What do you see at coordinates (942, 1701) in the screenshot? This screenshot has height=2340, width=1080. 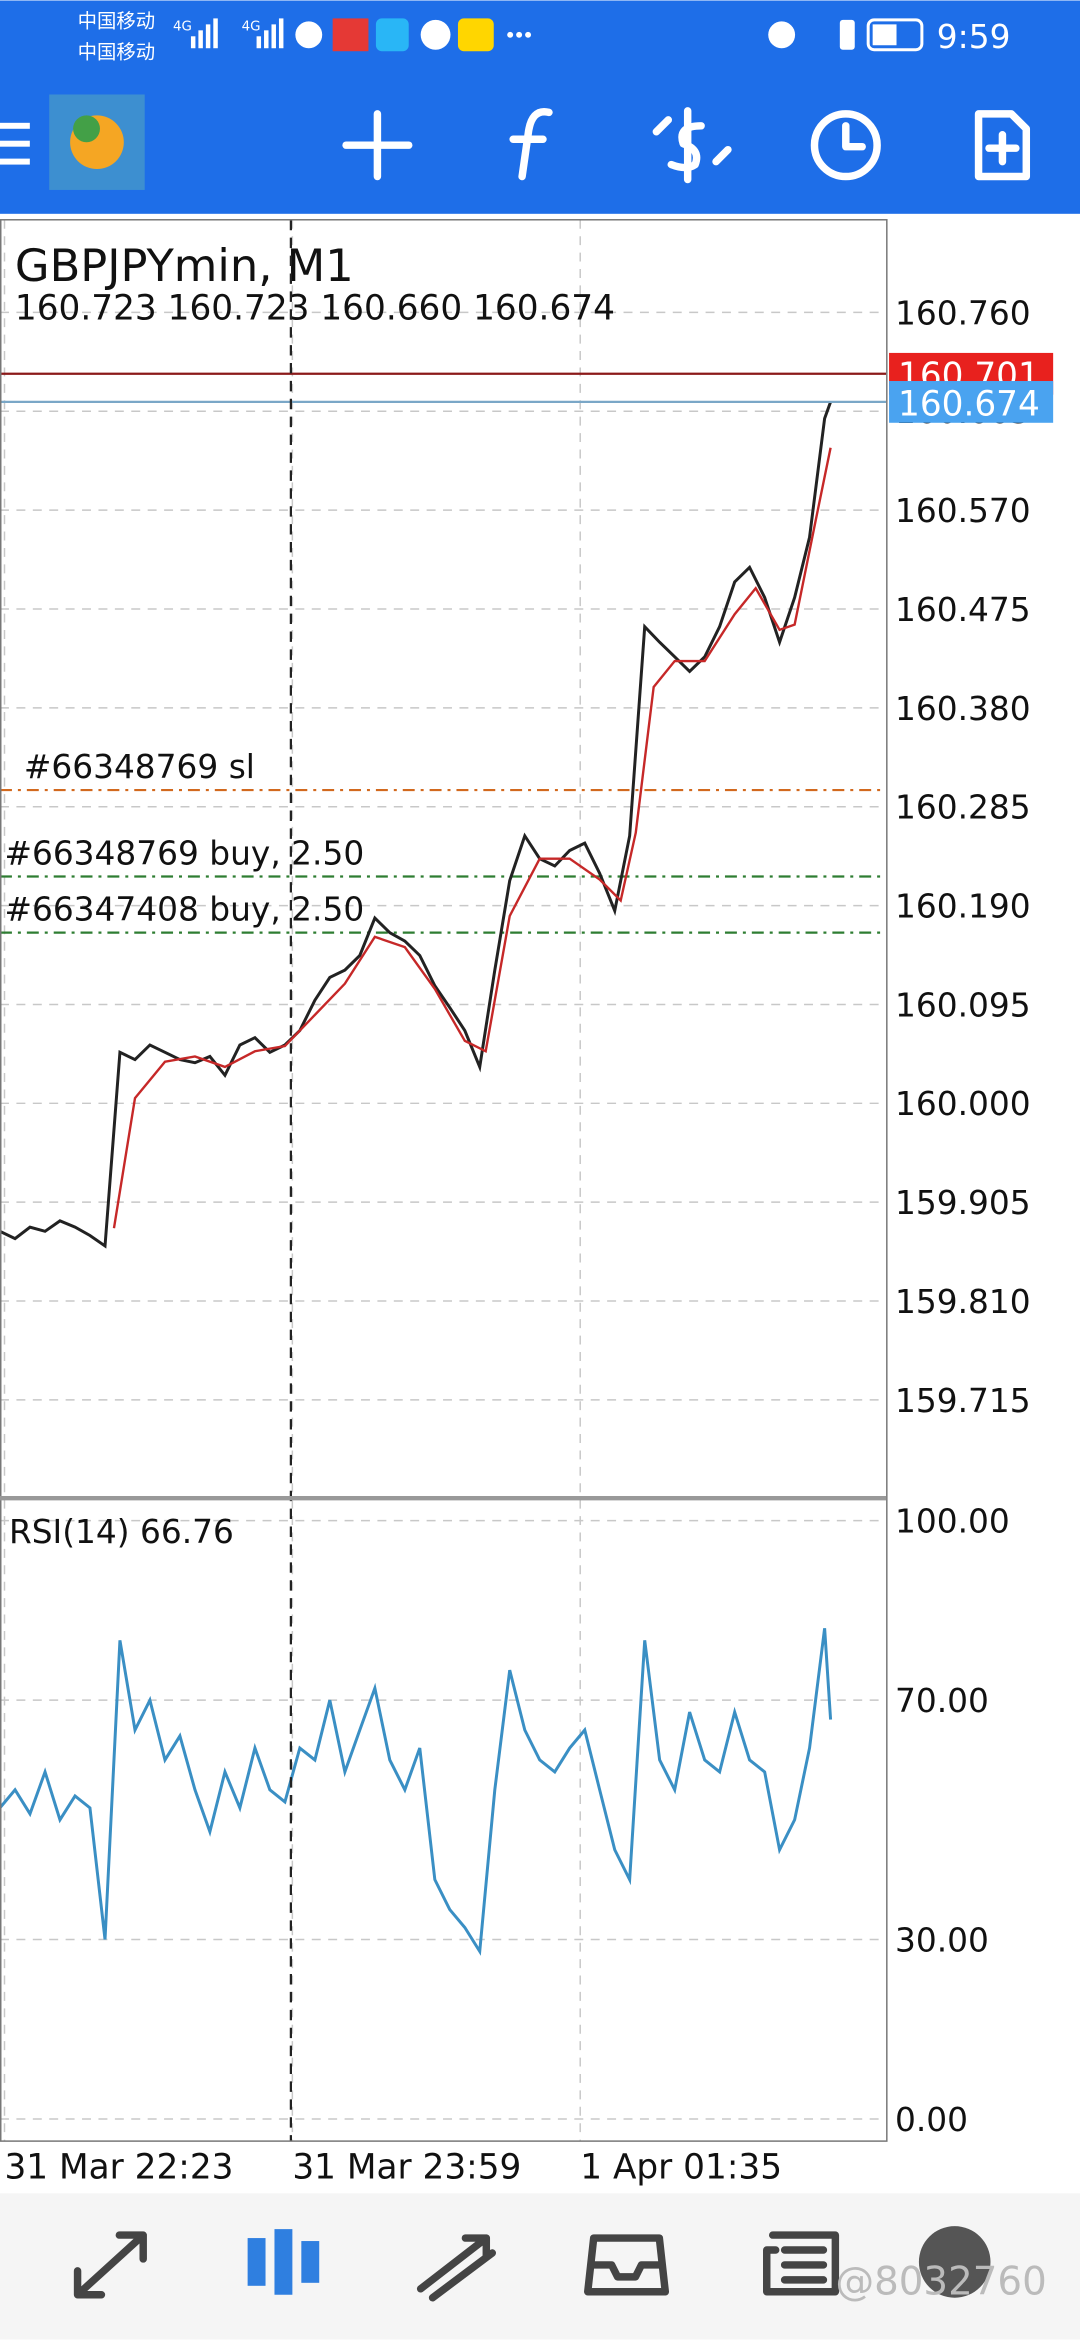 I see `y-tick-label: 70.00` at bounding box center [942, 1701].